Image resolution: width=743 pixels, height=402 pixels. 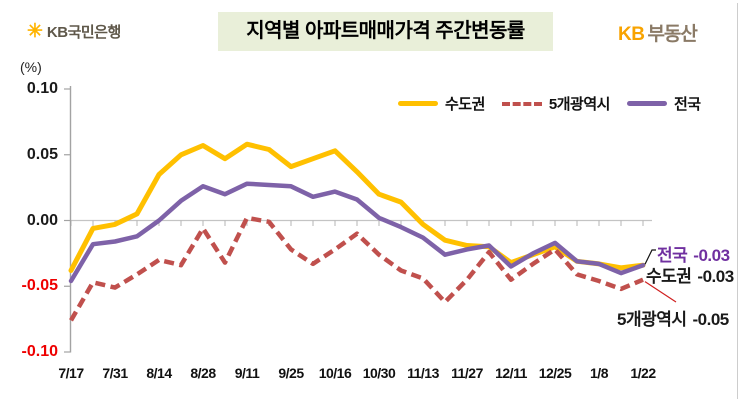 I want to click on x-tick-label-8/28: 8/28, so click(x=203, y=373).